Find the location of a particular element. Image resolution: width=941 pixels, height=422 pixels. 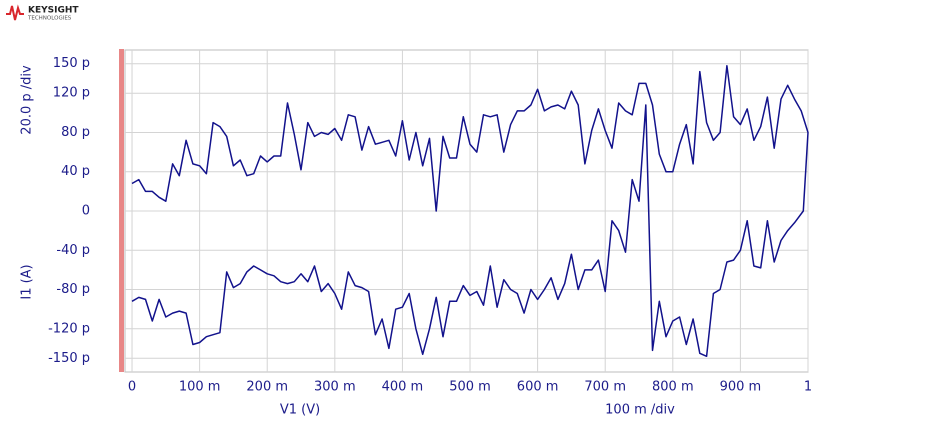

x-tick-label: 700 m is located at coordinates (605, 387).